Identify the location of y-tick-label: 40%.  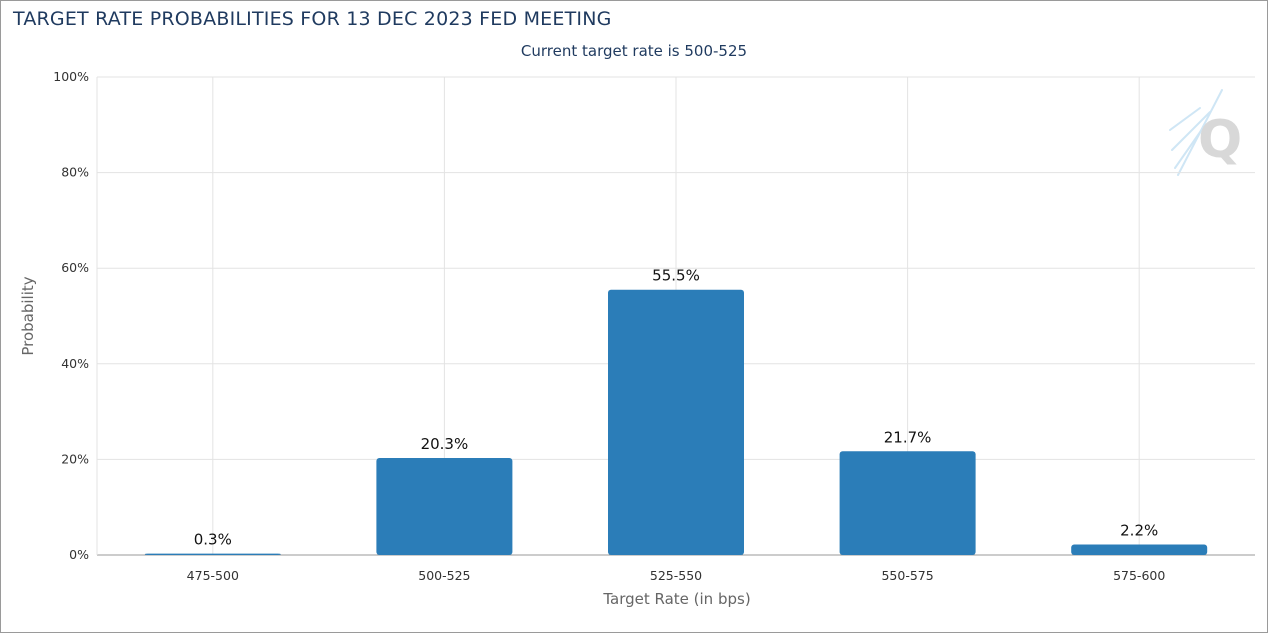
(75, 363).